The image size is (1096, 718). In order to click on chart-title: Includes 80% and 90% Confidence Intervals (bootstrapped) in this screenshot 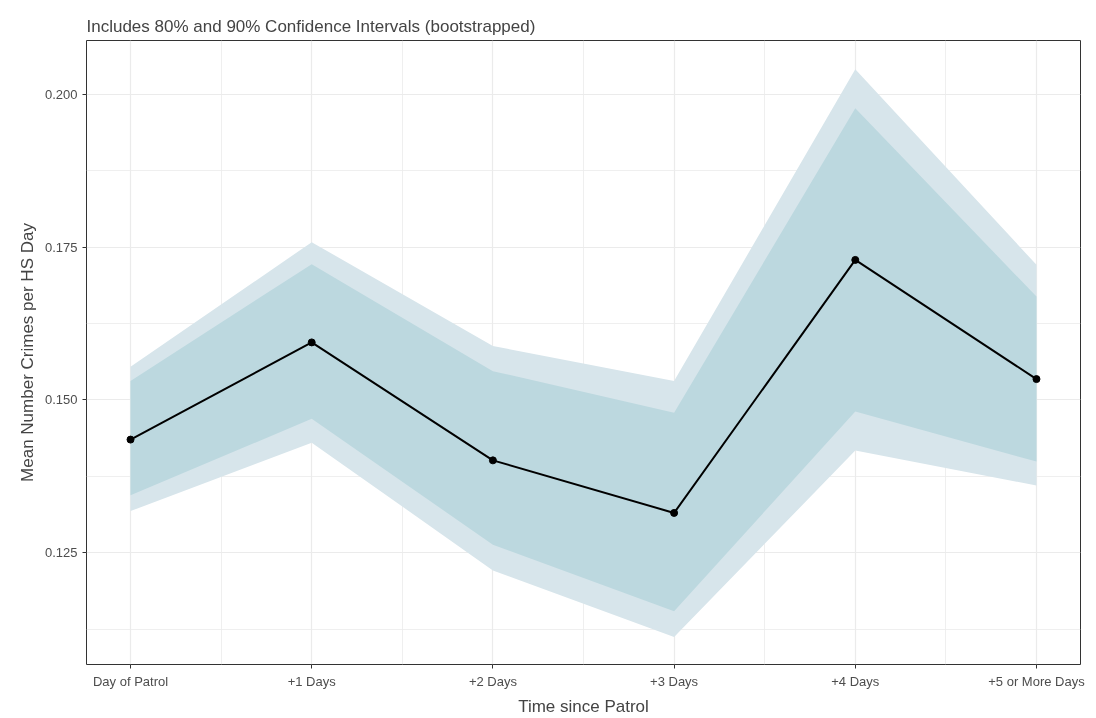, I will do `click(311, 26)`.